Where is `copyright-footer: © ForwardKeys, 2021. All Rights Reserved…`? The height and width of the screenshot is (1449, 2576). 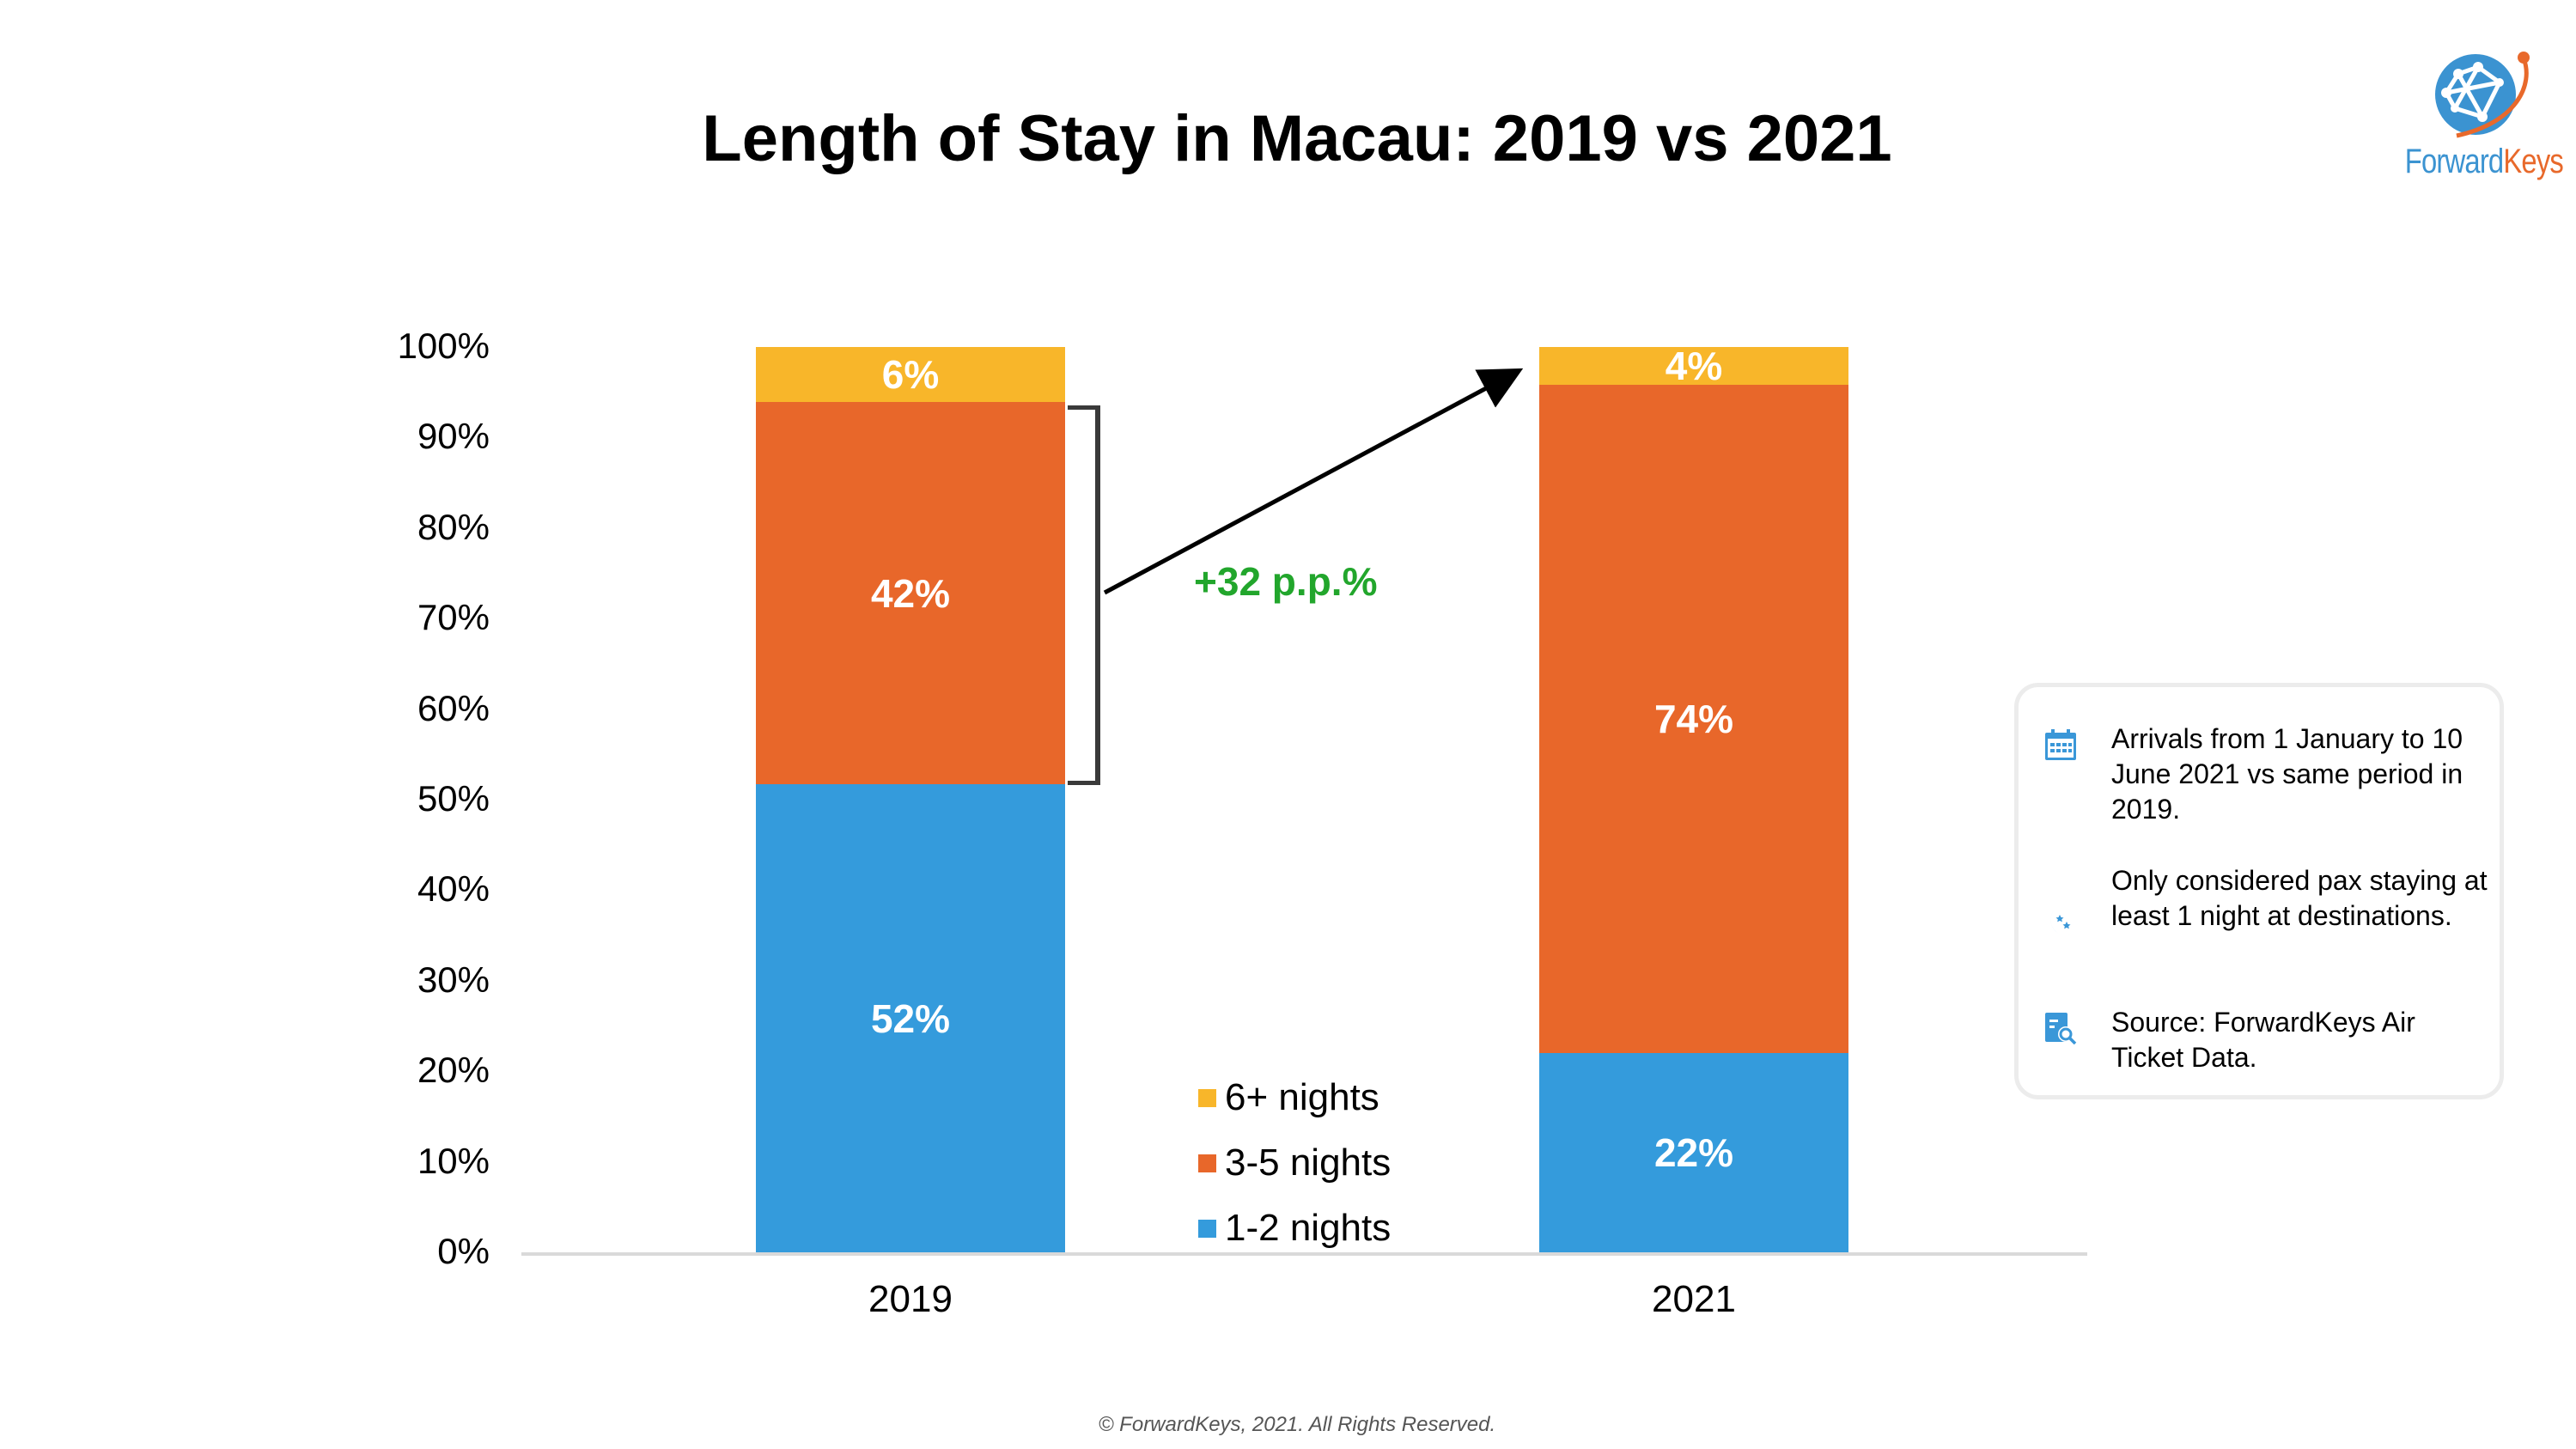
copyright-footer: © ForwardKeys, 2021. All Rights Reserved… is located at coordinates (1297, 1424).